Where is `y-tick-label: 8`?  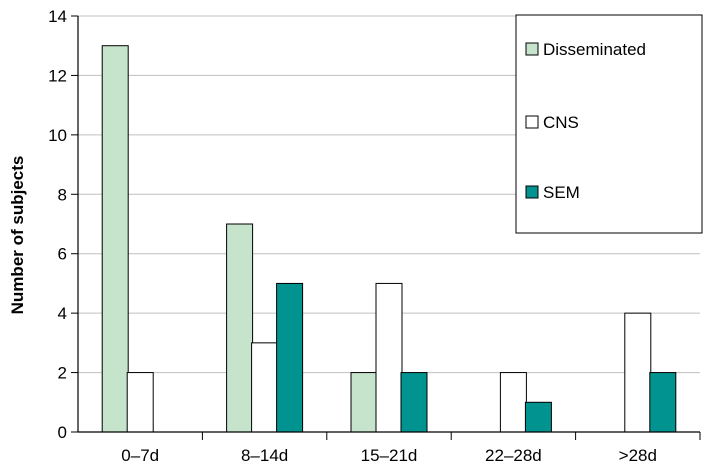
y-tick-label: 8 is located at coordinates (62, 194).